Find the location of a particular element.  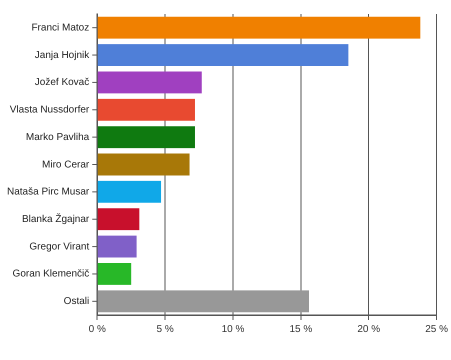

y-tick-label: Goran Klemenčič is located at coordinates (51, 274).